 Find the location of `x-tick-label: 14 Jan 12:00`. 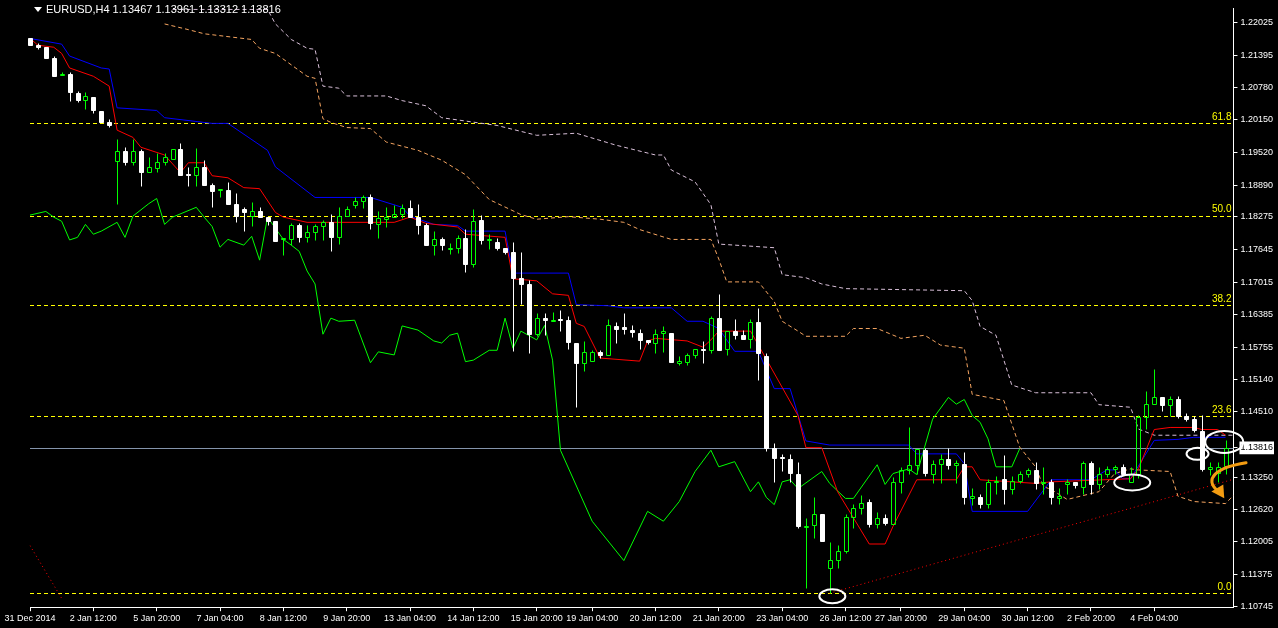

x-tick-label: 14 Jan 12:00 is located at coordinates (473, 618).